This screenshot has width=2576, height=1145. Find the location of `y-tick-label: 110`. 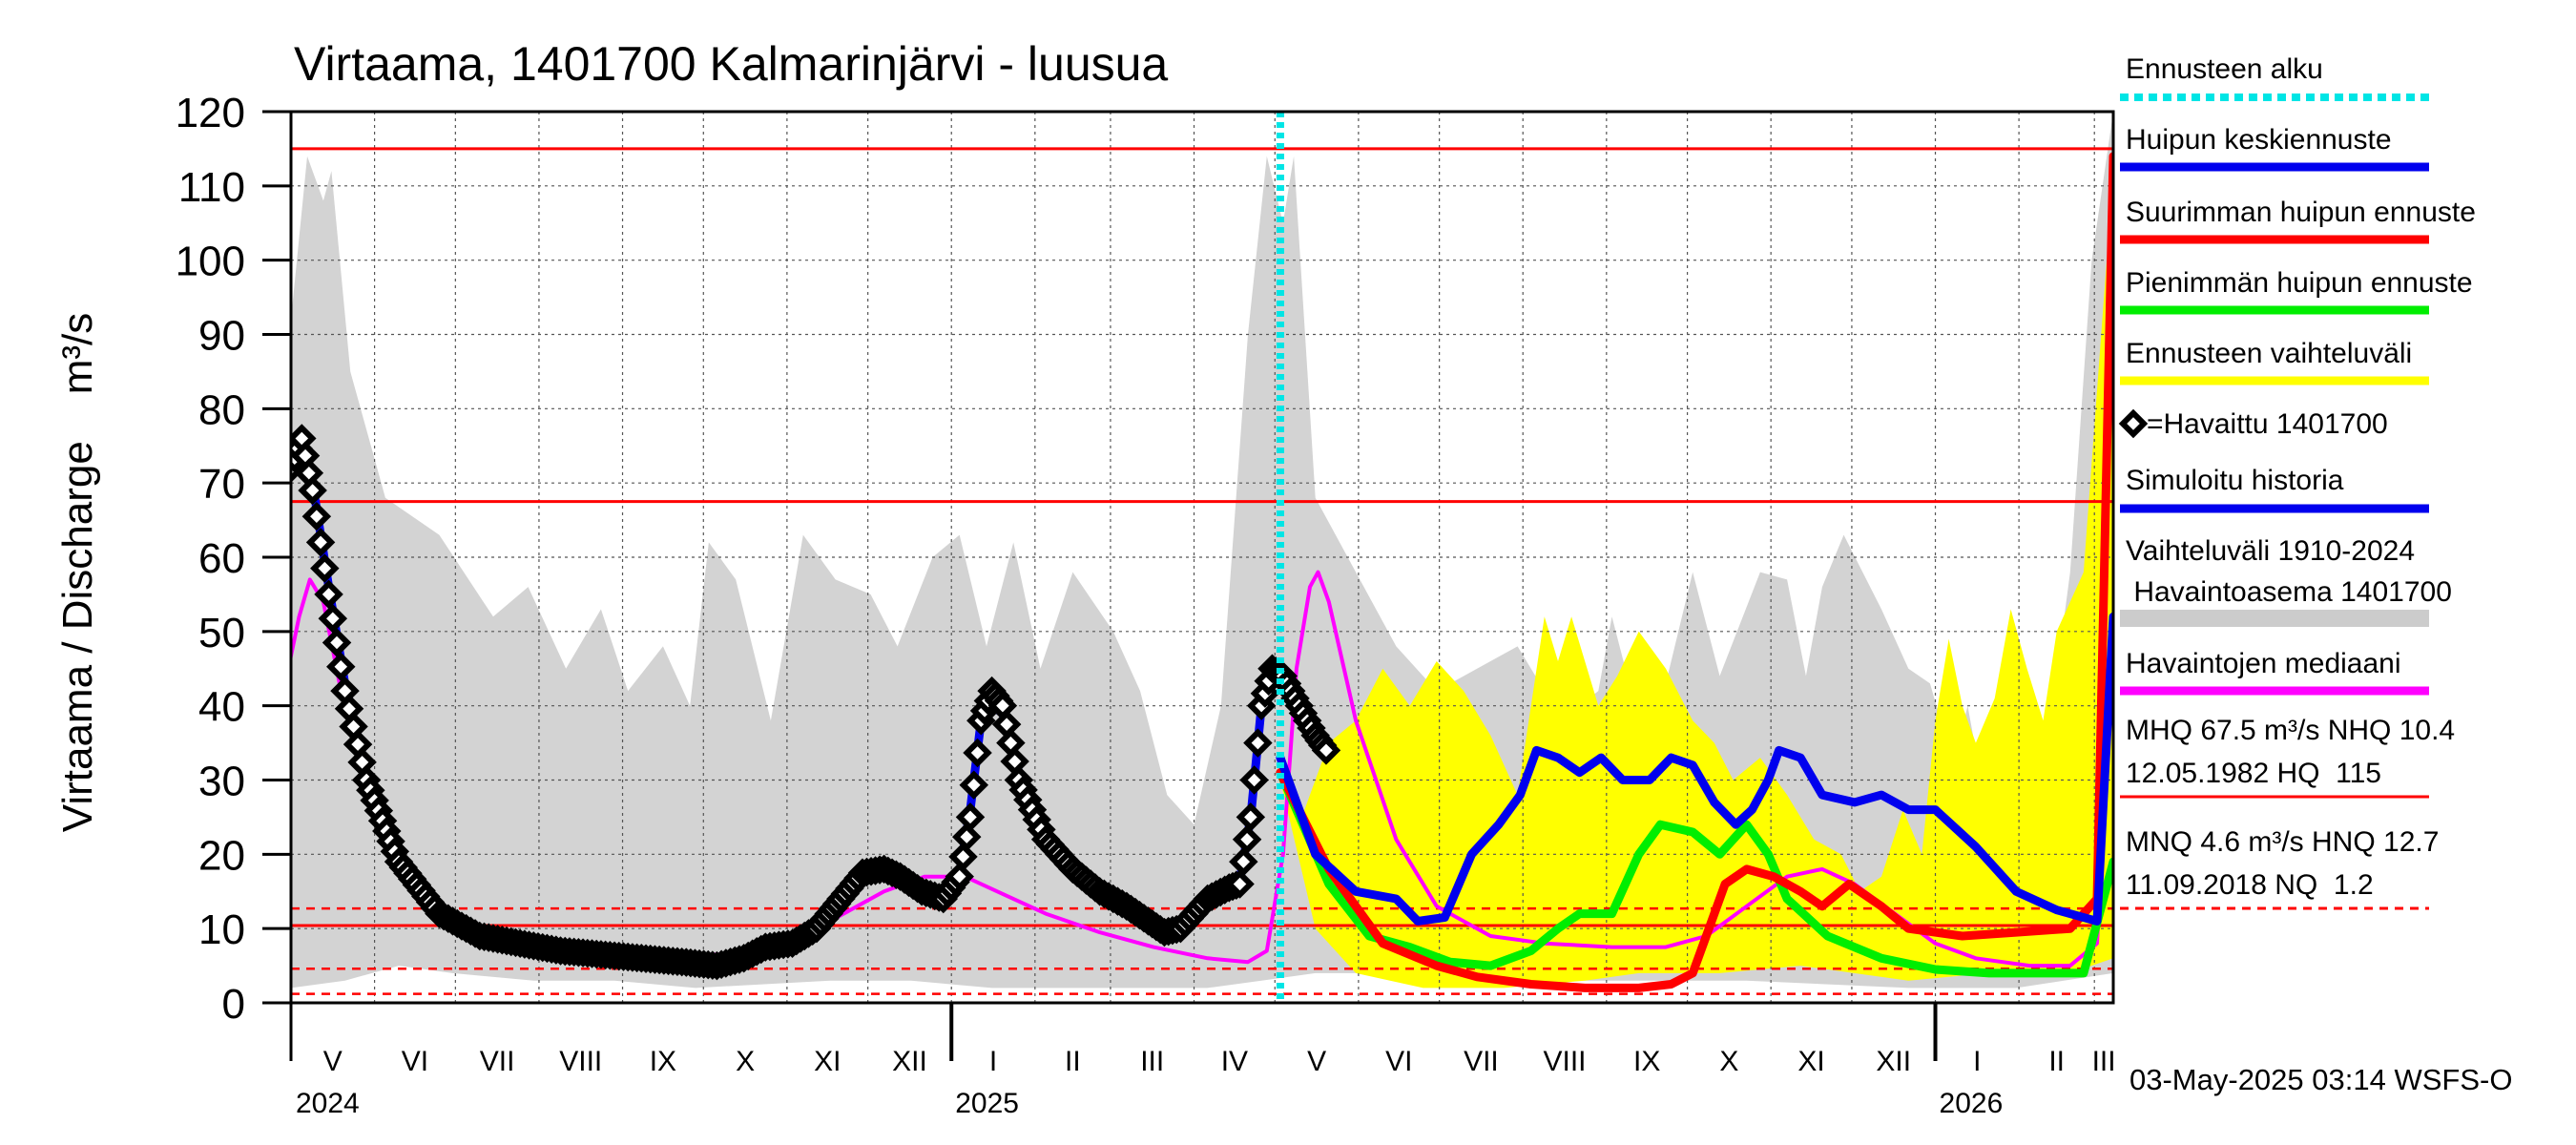

y-tick-label: 110 is located at coordinates (211, 187).